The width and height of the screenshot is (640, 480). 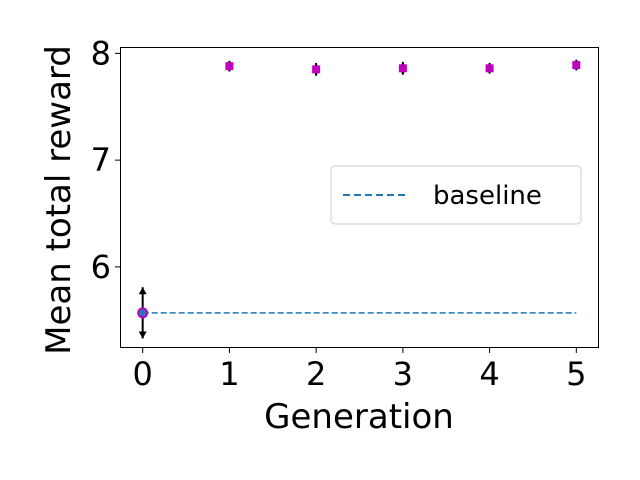 I want to click on x-tick-label: 1, so click(x=229, y=374).